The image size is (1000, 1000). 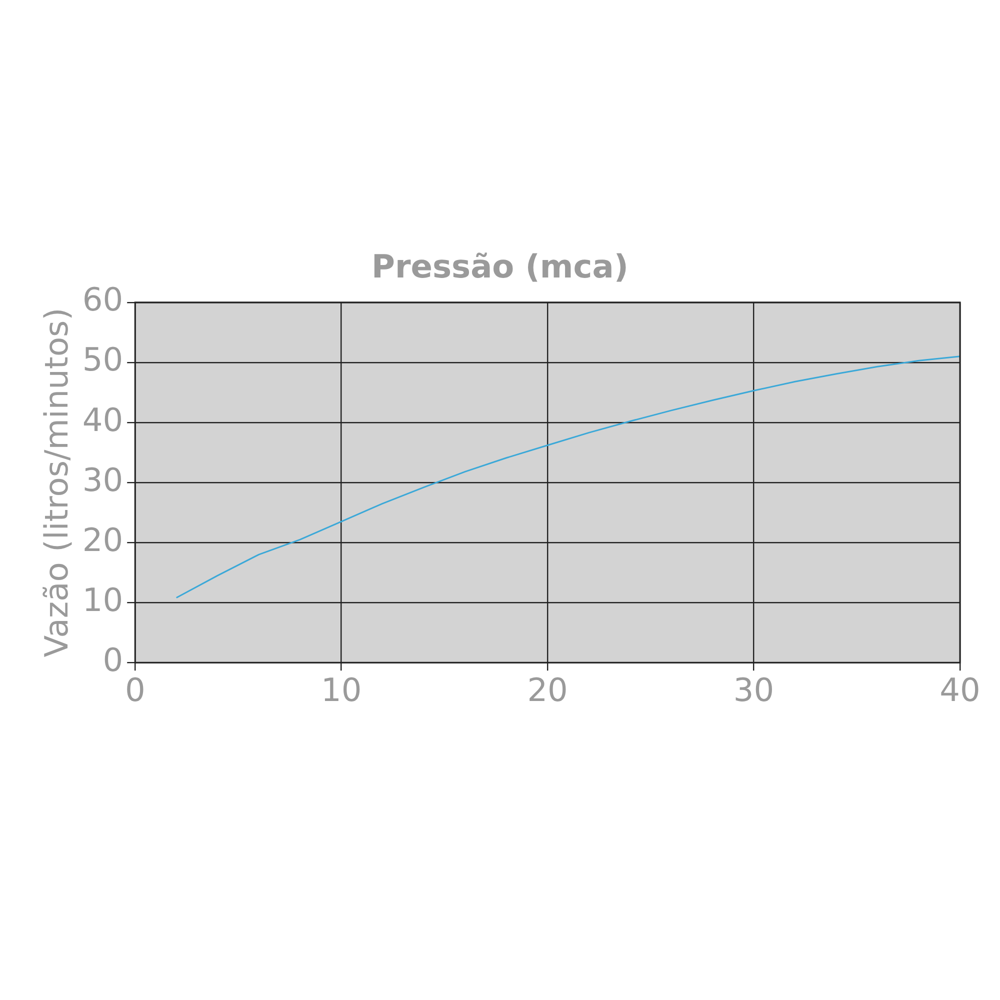 I want to click on x-tick-label: 30, so click(x=753, y=690).